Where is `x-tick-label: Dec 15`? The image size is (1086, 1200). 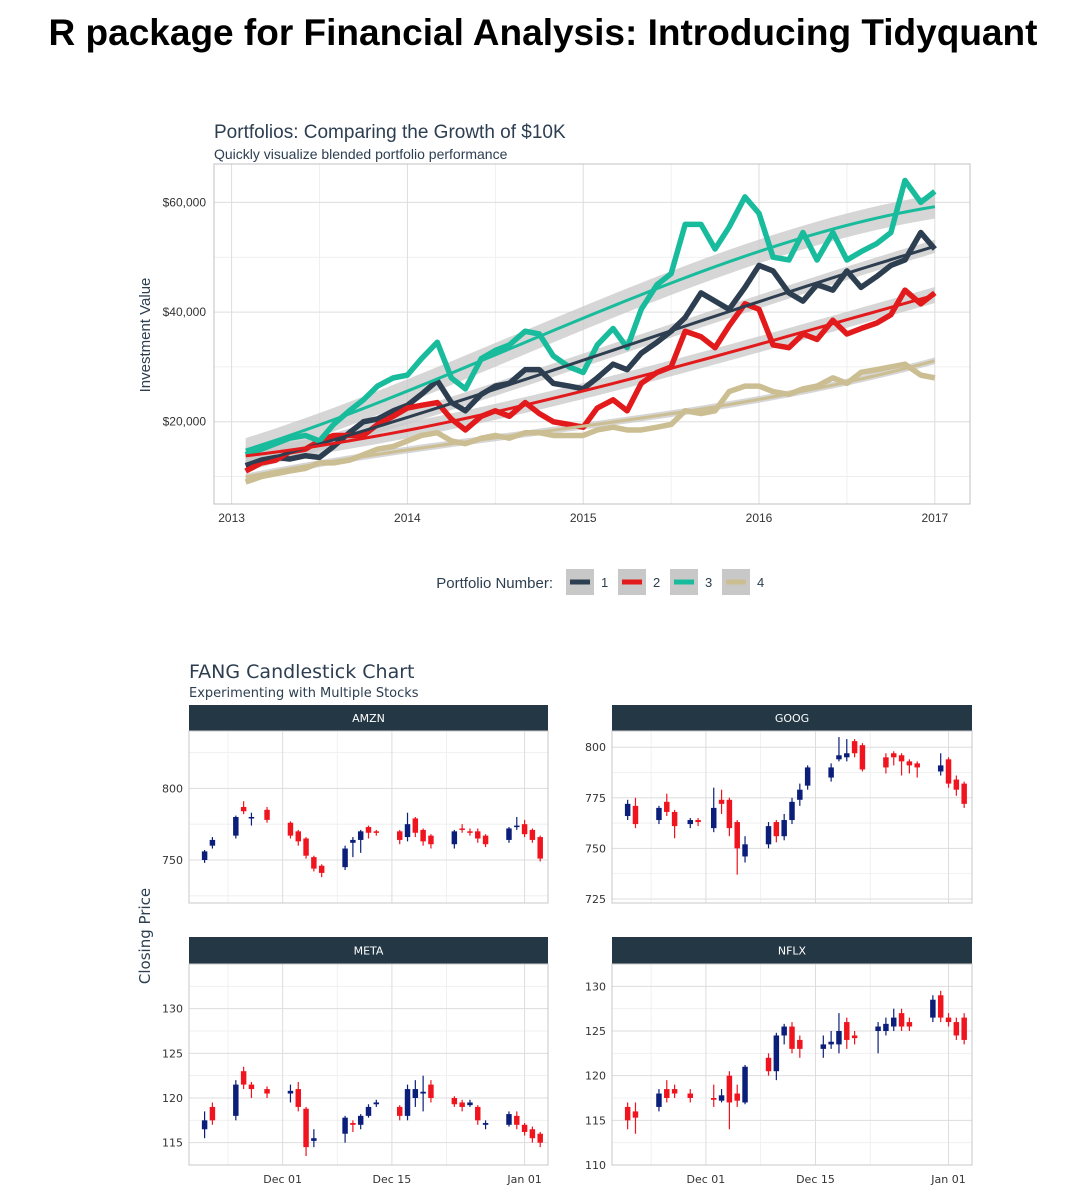
x-tick-label: Dec 15 is located at coordinates (815, 1179).